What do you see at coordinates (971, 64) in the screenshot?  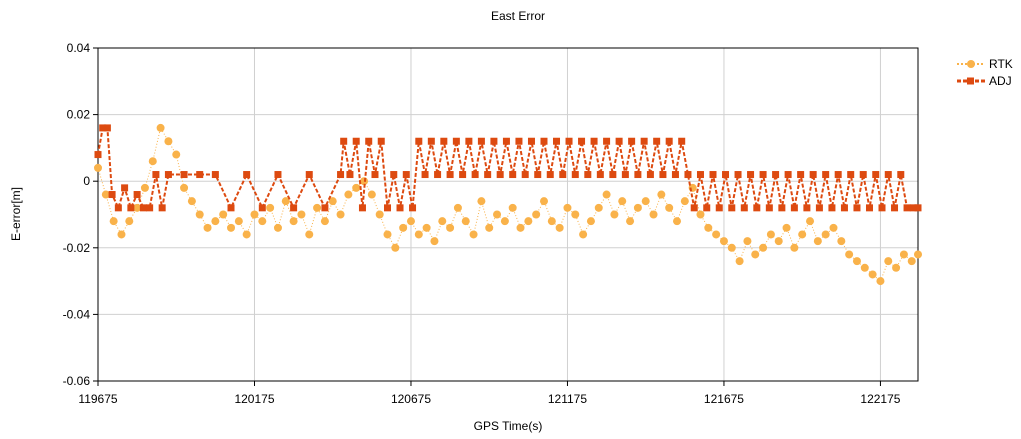 I see `legend-marker-rtk` at bounding box center [971, 64].